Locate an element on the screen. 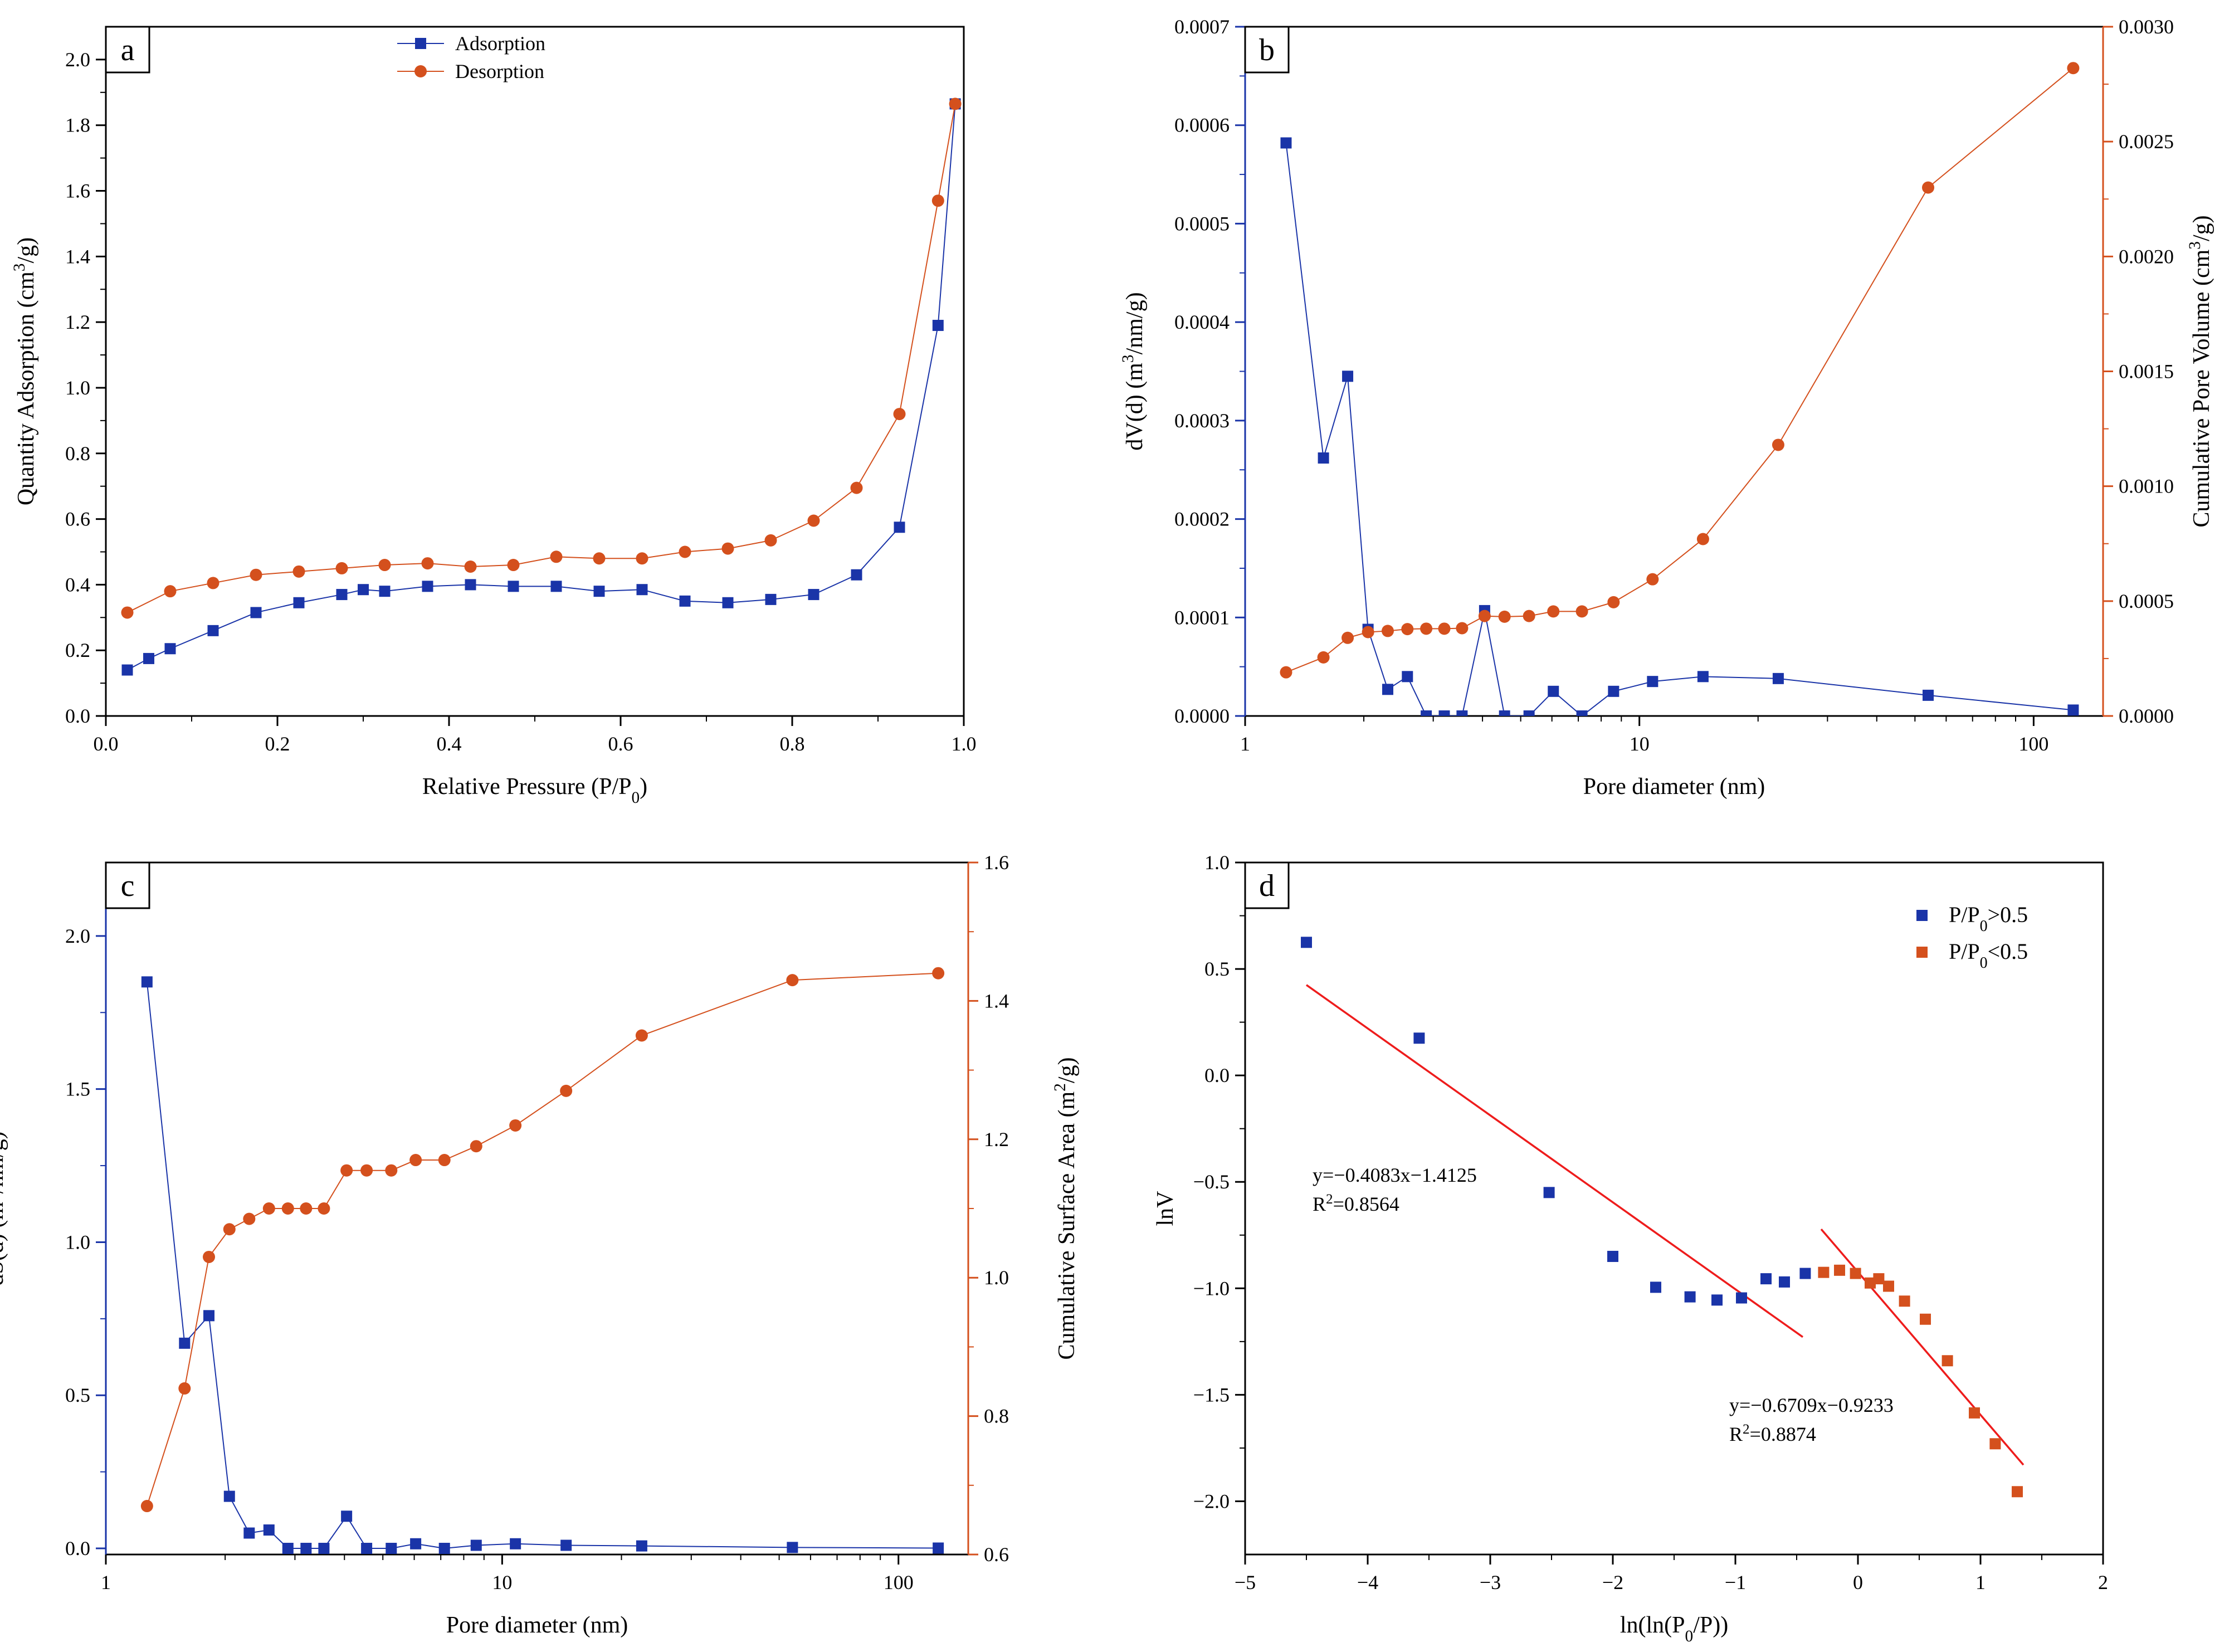 Image resolution: width=2239 pixels, height=1652 pixels. y-right-tick-label: 0.8 is located at coordinates (997, 1416).